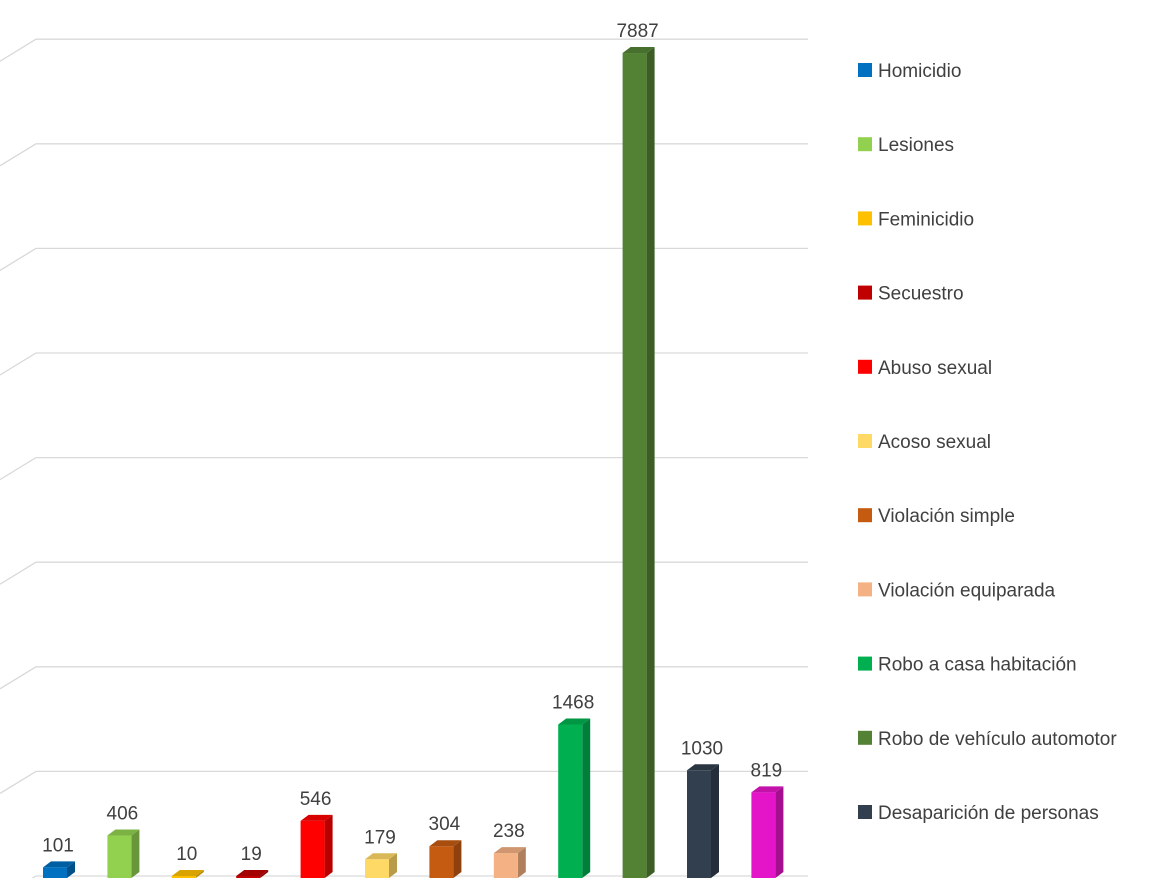  Describe the element at coordinates (380, 837) in the screenshot. I see `data-label-6: 179` at that location.